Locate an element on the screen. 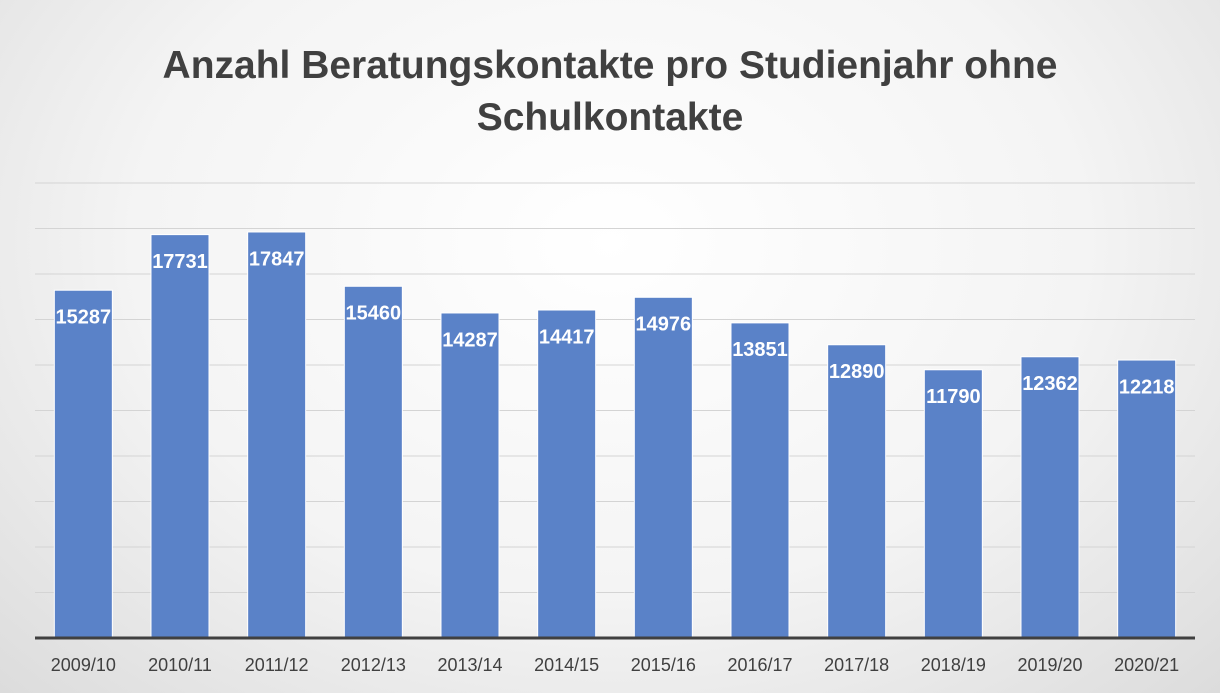 The height and width of the screenshot is (693, 1220). data-label: 14976 is located at coordinates (664, 325).